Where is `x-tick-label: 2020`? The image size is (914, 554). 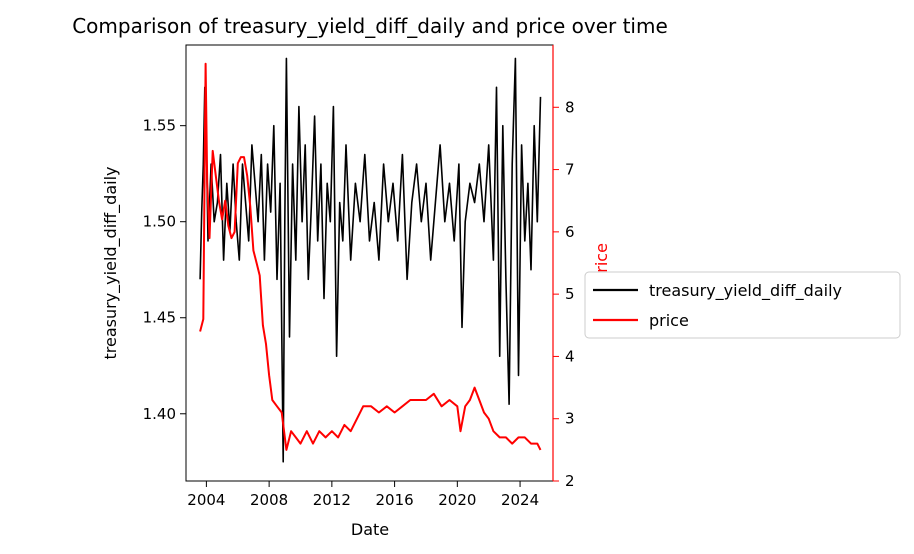
x-tick-label: 2020 is located at coordinates (457, 500).